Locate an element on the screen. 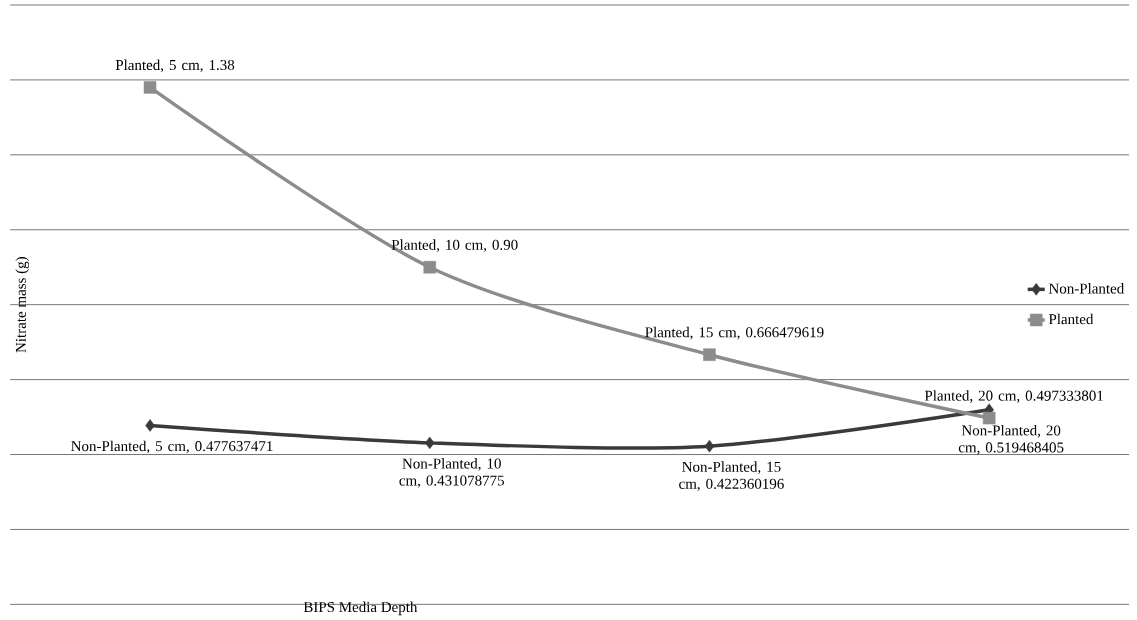 This screenshot has width=1137, height=620. data-label: Planted, 10 cm, 0.90 is located at coordinates (454, 245).